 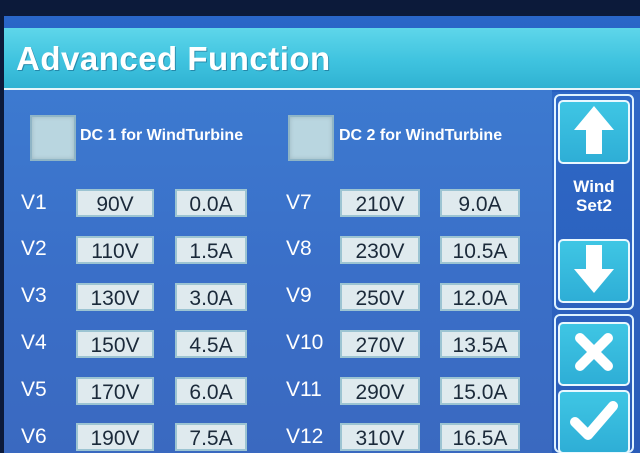 What do you see at coordinates (53, 138) in the screenshot?
I see `dc1-windturbine-checkbox` at bounding box center [53, 138].